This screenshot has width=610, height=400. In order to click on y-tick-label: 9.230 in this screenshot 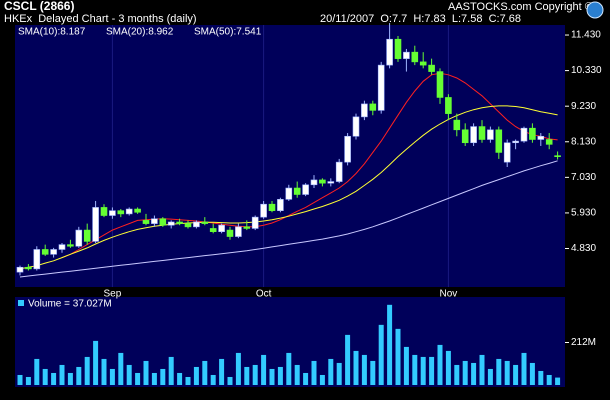, I will do `click(583, 106)`.